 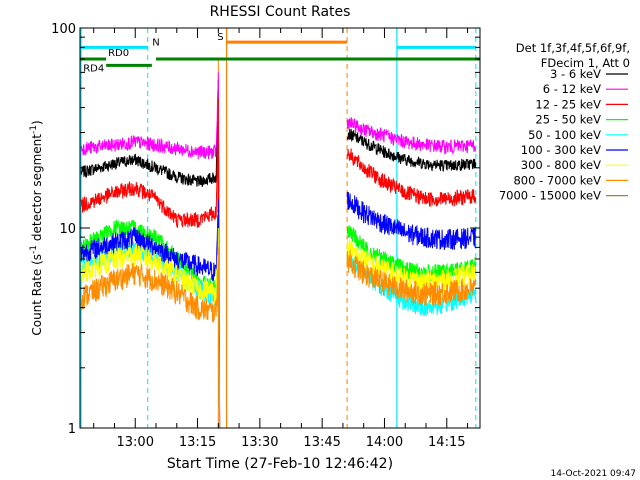 I want to click on series-spike, so click(x=219, y=338).